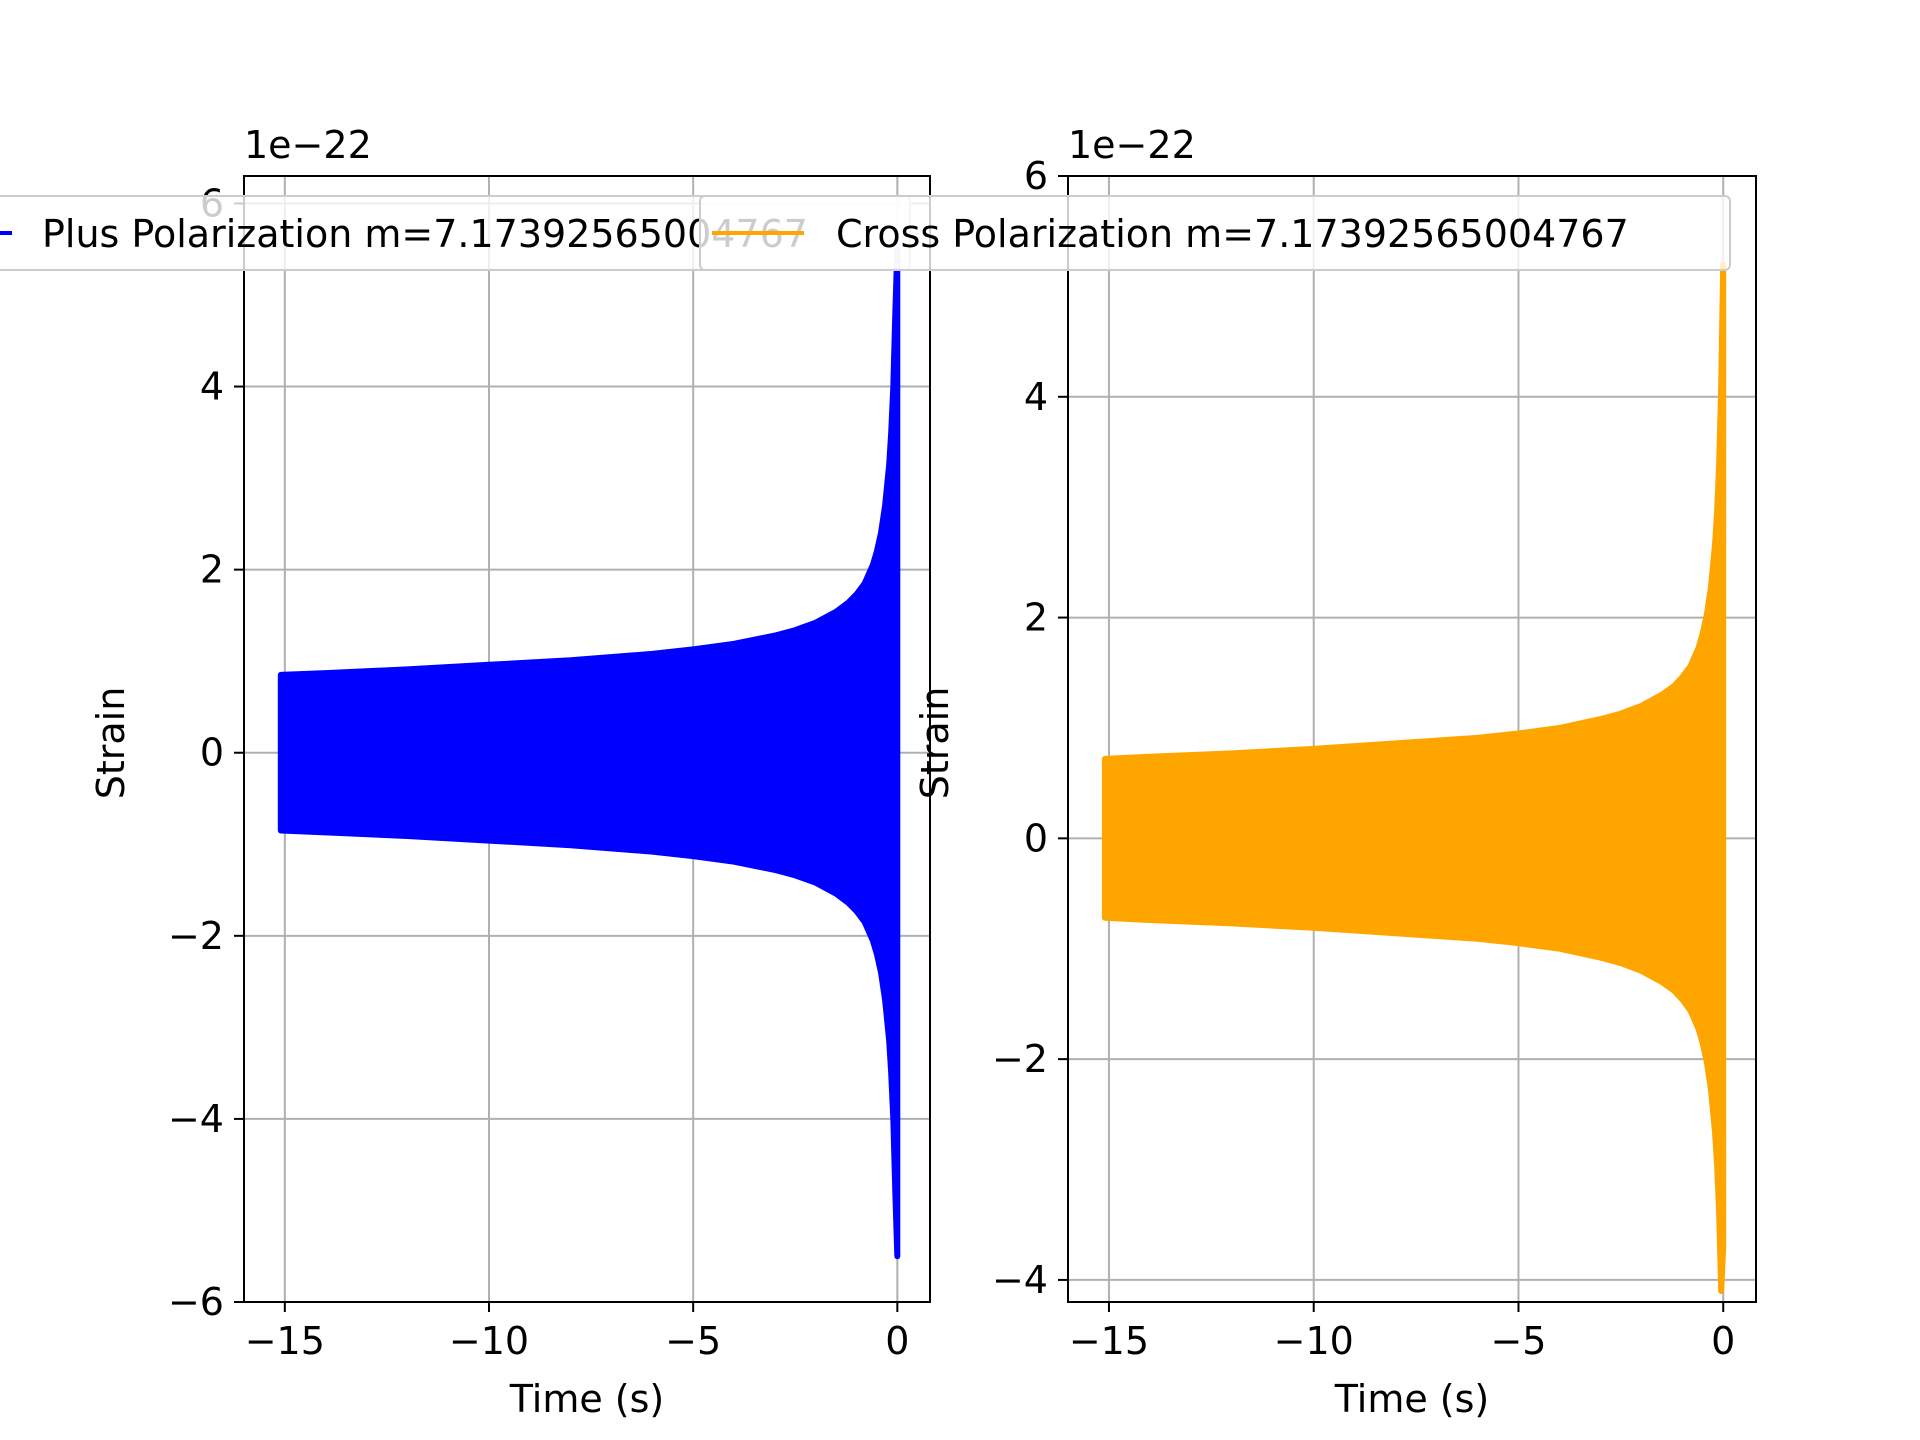 The width and height of the screenshot is (1920, 1440). What do you see at coordinates (1132, 145) in the screenshot?
I see `cross-offset-label: 1e−22` at bounding box center [1132, 145].